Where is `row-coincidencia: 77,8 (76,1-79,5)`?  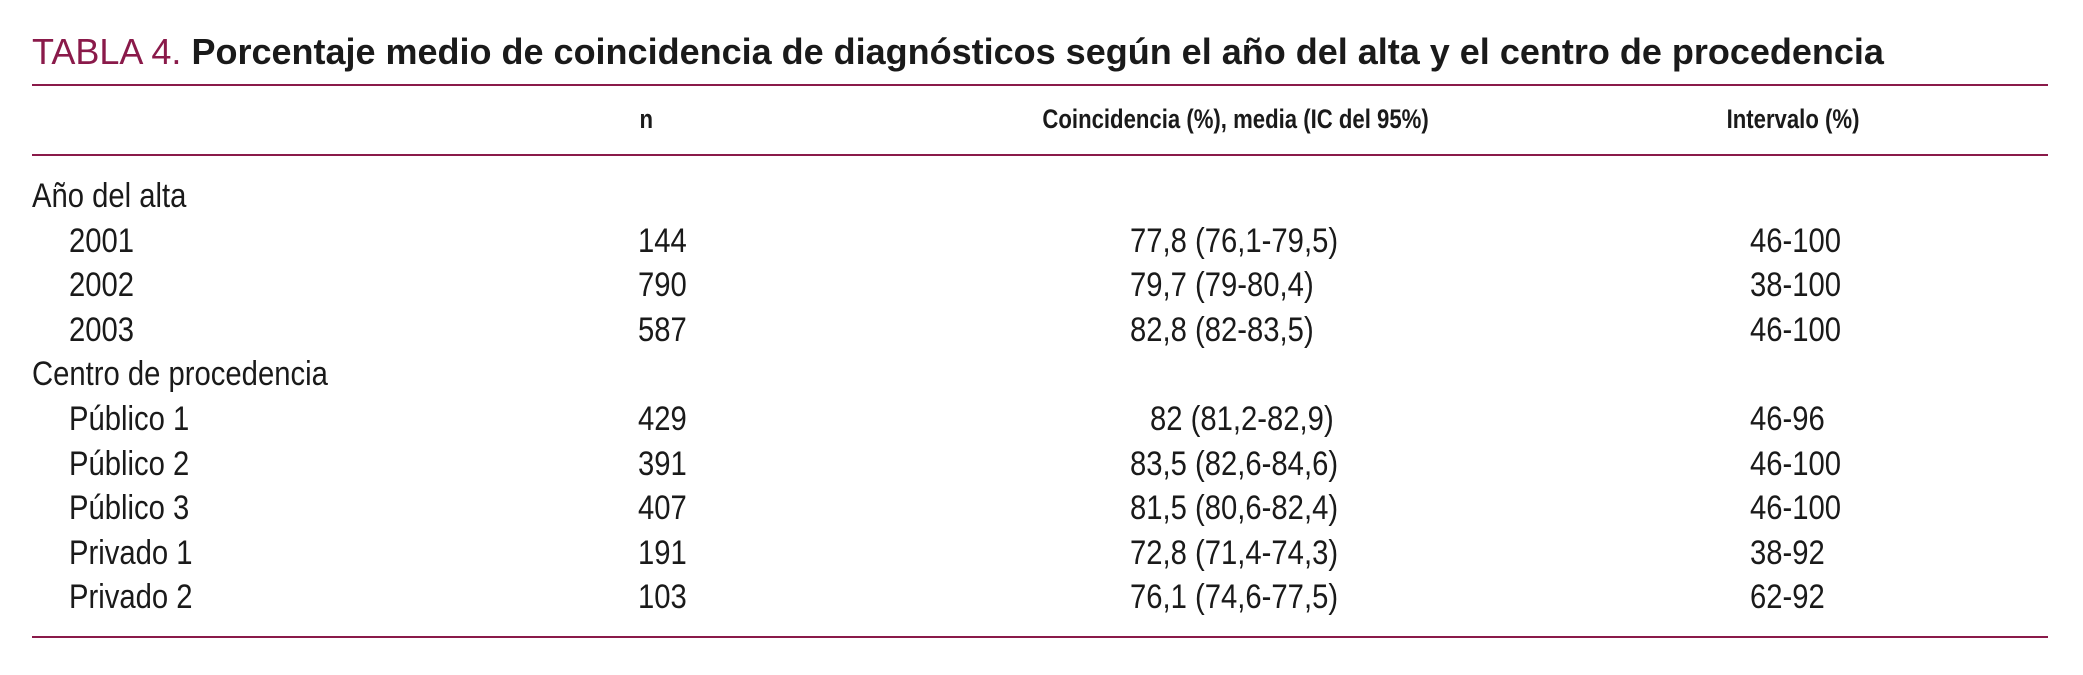
row-coincidencia: 77,8 (76,1-79,5) is located at coordinates (1234, 240).